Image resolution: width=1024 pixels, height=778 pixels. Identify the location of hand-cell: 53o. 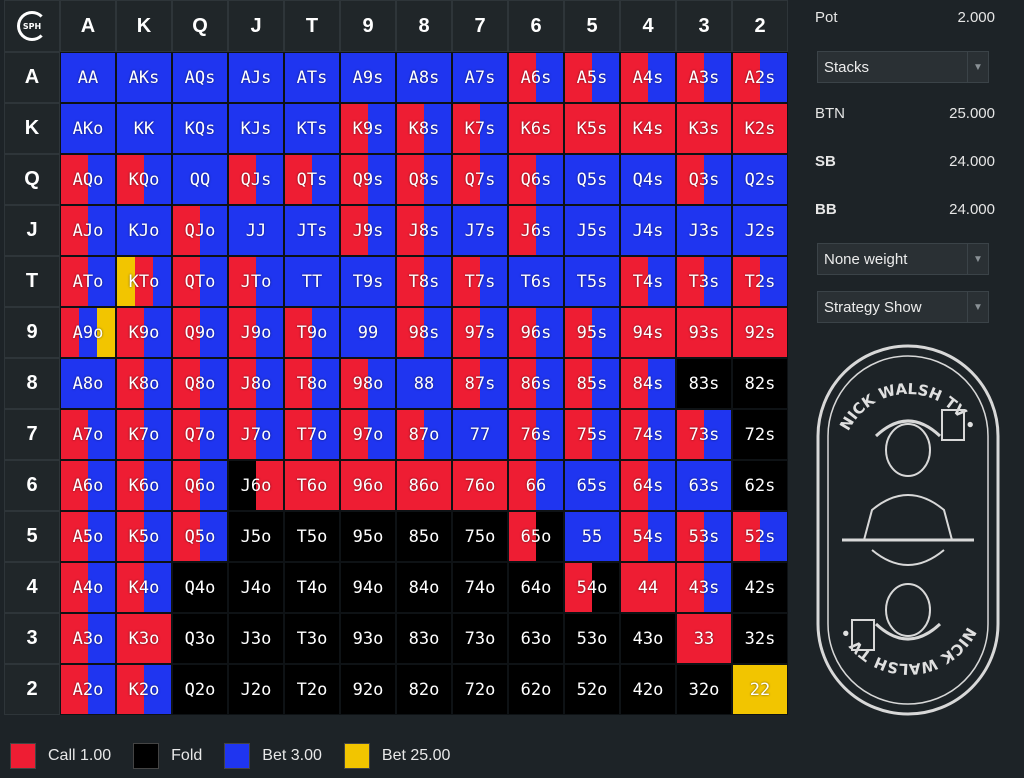
(592, 638).